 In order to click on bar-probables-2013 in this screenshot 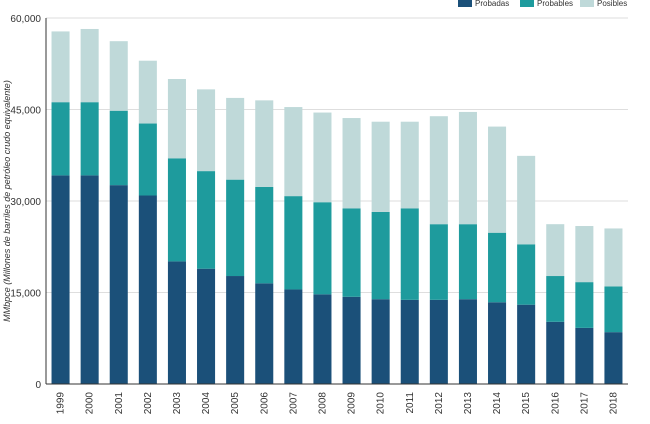, I will do `click(467, 262)`.